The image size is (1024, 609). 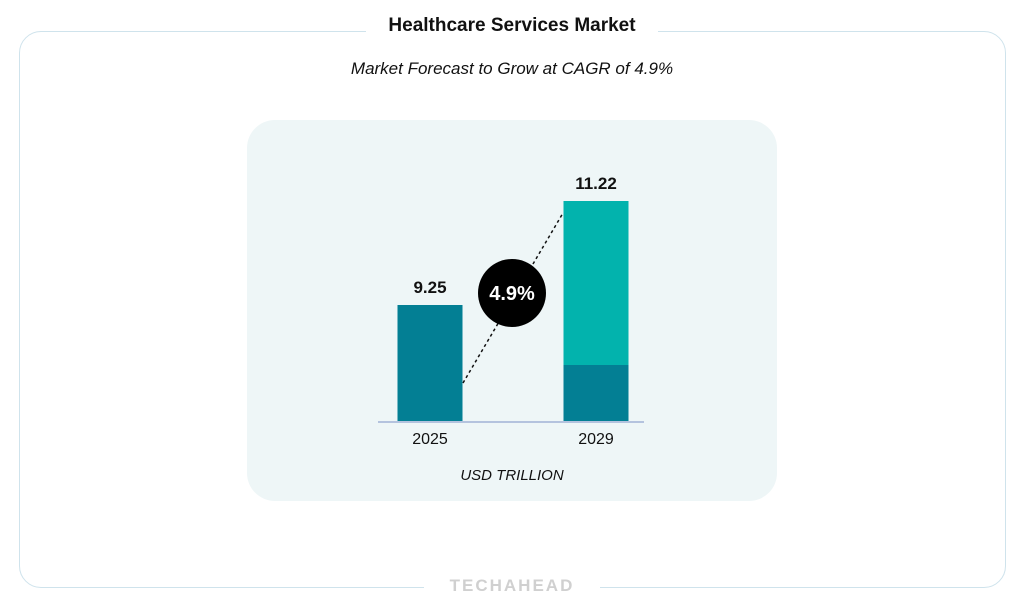 I want to click on bar-2025, so click(x=430, y=363).